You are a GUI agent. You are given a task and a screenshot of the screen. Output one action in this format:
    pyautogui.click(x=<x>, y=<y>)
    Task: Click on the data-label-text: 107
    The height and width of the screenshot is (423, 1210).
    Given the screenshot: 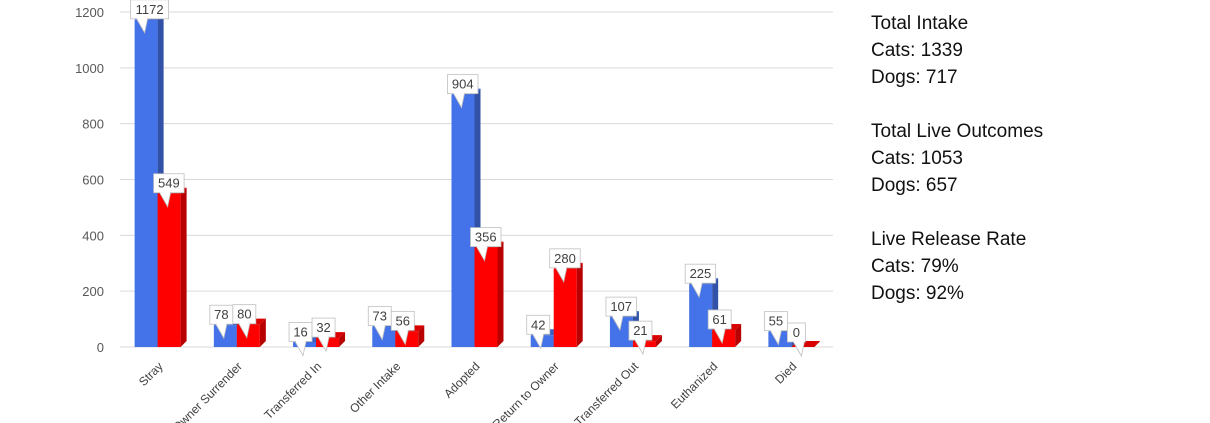 What is the action you would take?
    pyautogui.click(x=621, y=306)
    